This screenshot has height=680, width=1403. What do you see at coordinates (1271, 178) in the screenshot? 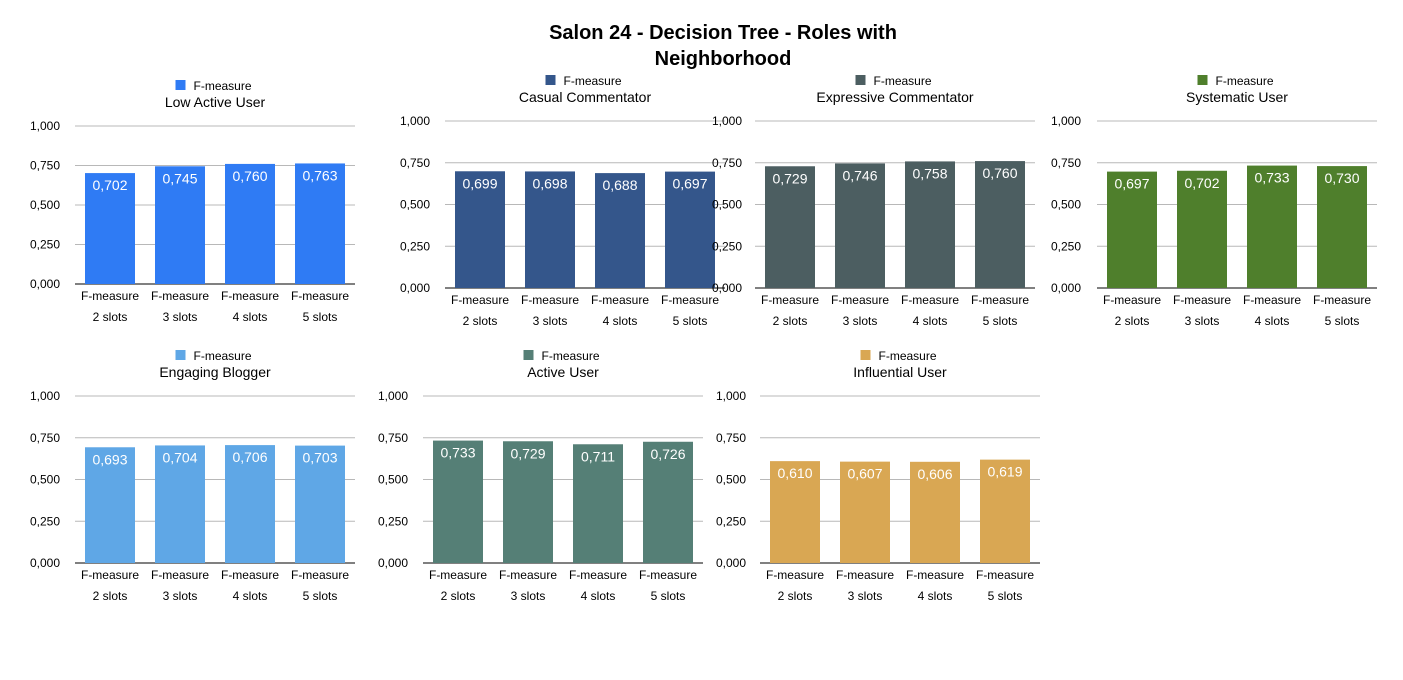
I see `data-label: 0,733` at bounding box center [1271, 178].